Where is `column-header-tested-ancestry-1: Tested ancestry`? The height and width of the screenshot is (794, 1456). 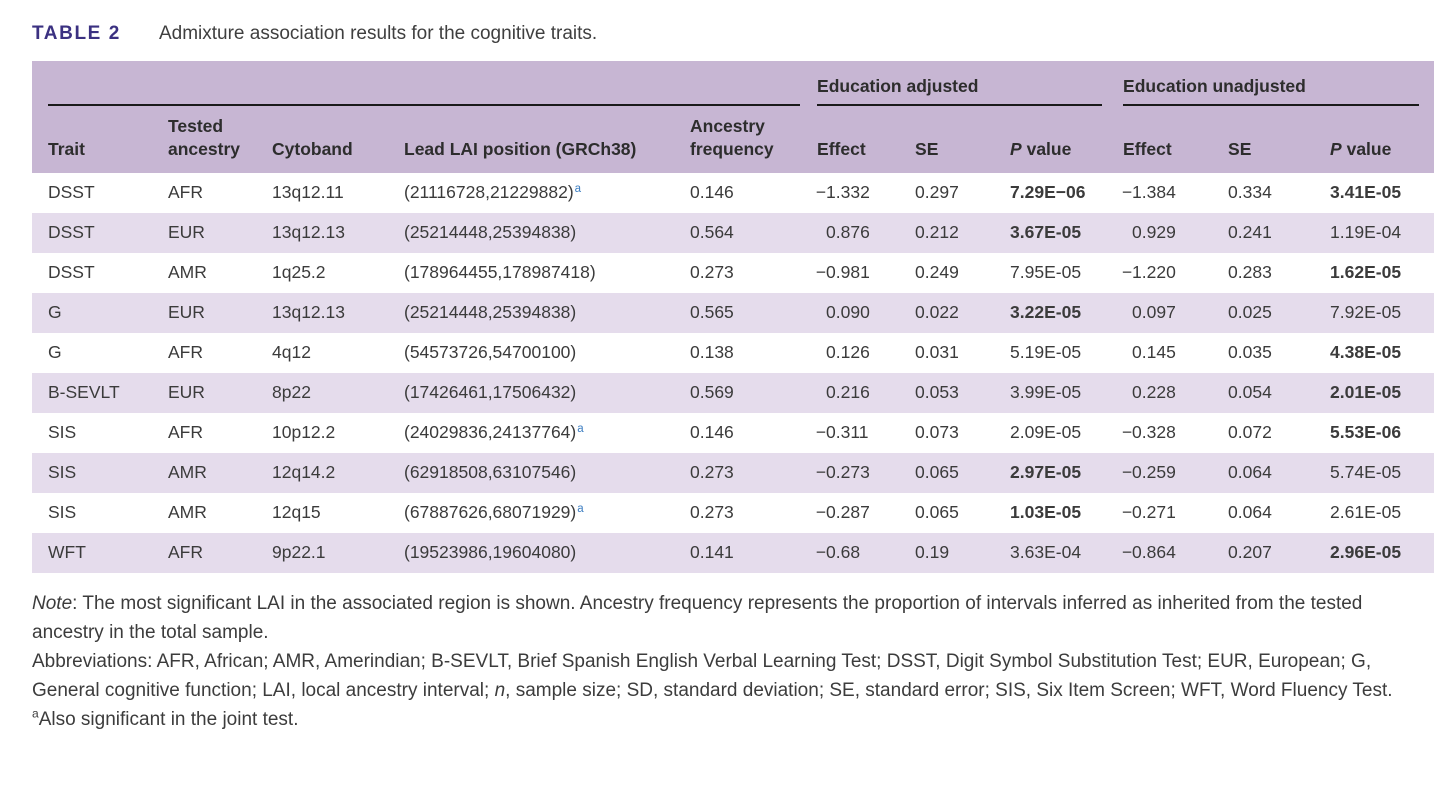
column-header-tested-ancestry-1: Tested ancestry is located at coordinates (204, 137).